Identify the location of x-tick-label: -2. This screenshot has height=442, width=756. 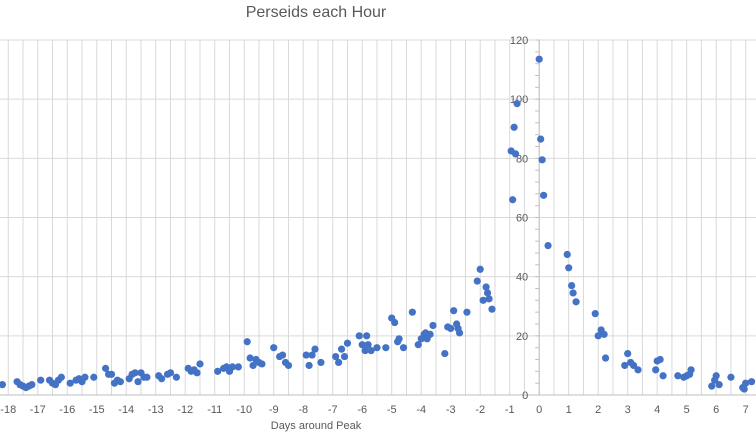
(480, 410).